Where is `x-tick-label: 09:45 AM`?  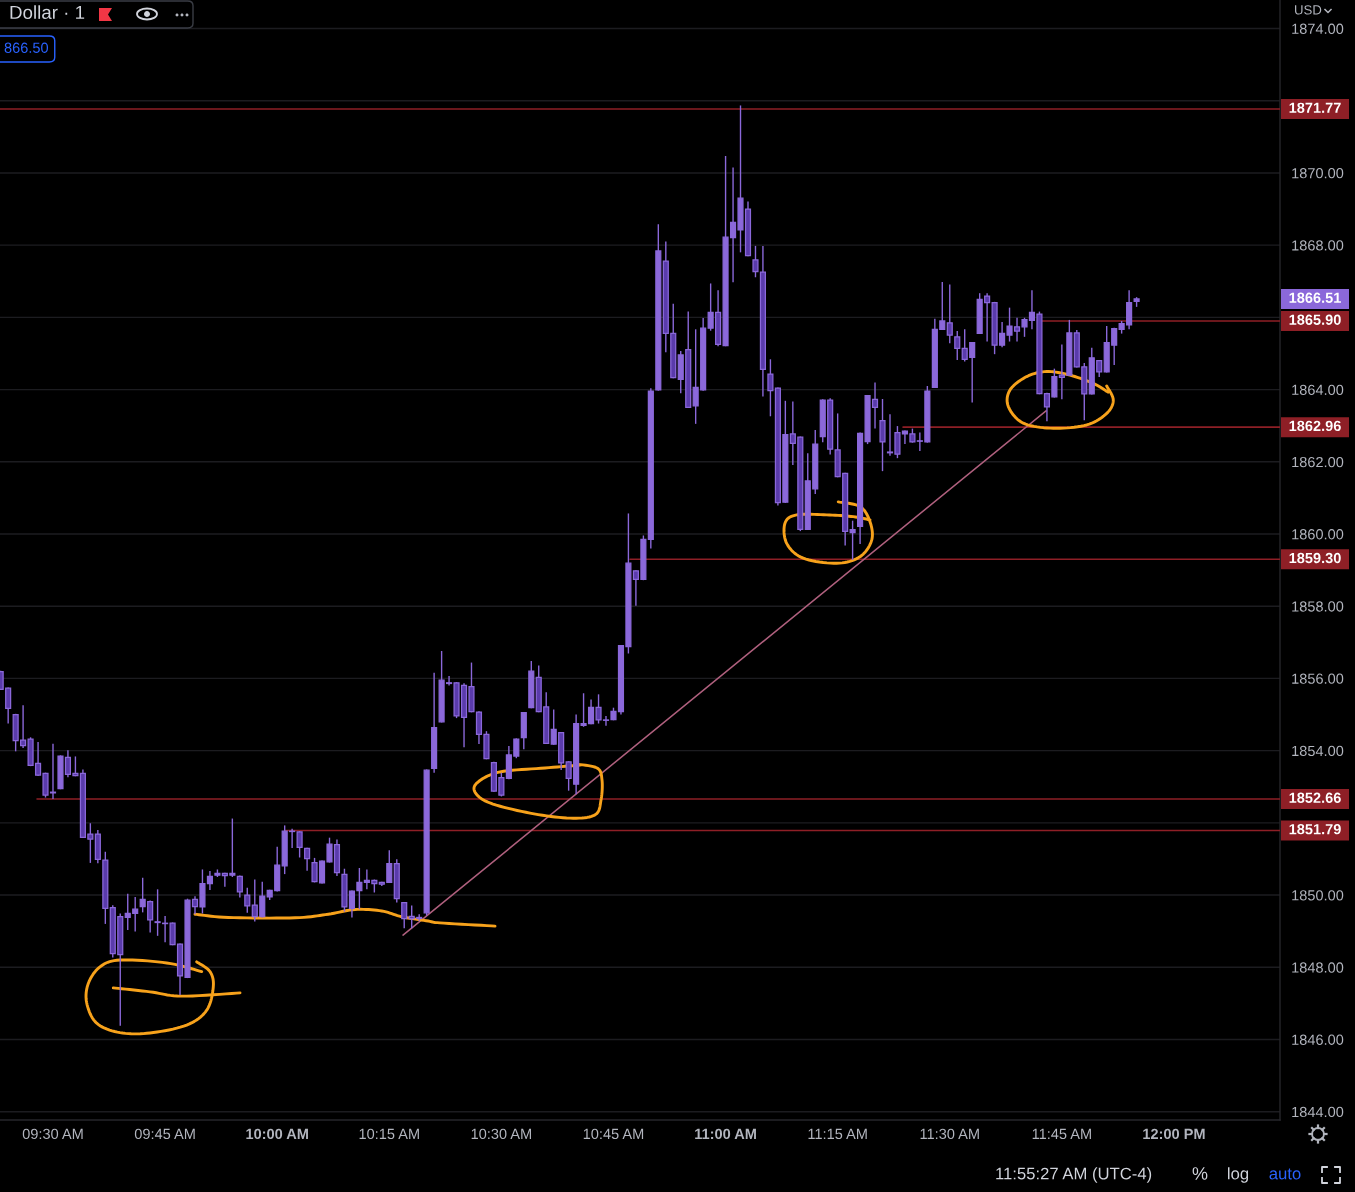 x-tick-label: 09:45 AM is located at coordinates (164, 1134).